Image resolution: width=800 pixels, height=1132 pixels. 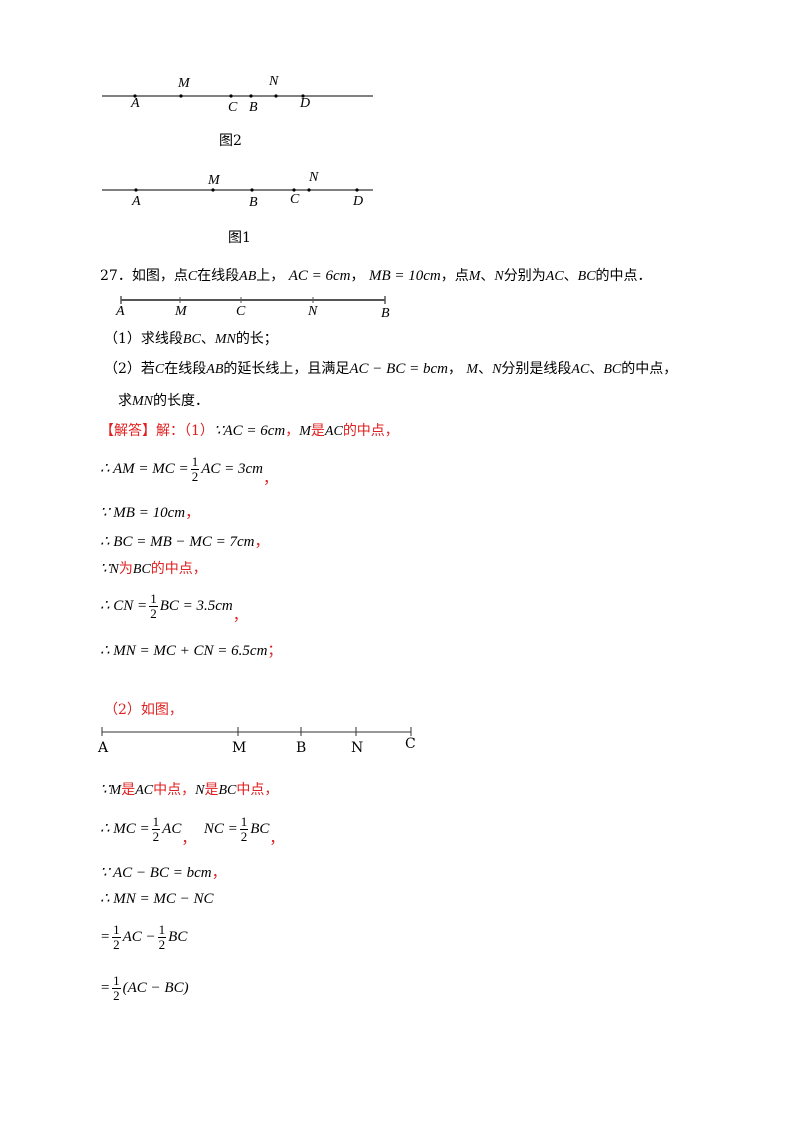 What do you see at coordinates (163, 401) in the screenshot?
I see `question-part-2-line-2: 求MN的长度．` at bounding box center [163, 401].